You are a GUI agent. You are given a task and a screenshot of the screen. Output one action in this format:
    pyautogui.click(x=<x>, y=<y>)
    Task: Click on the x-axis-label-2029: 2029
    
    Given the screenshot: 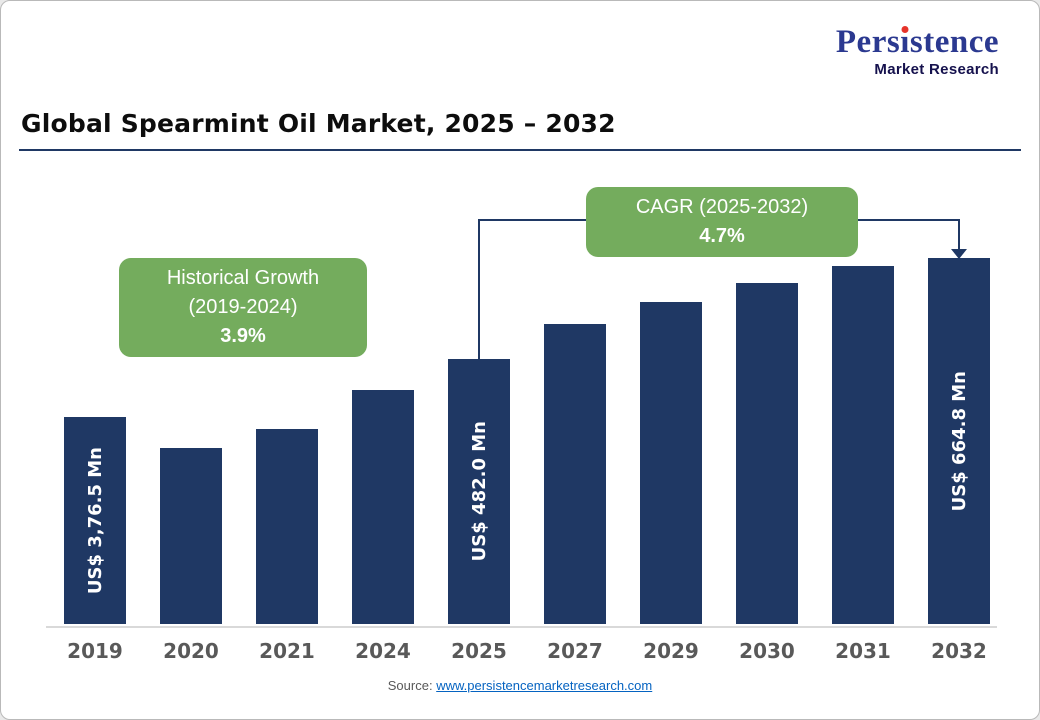 What is the action you would take?
    pyautogui.click(x=671, y=651)
    